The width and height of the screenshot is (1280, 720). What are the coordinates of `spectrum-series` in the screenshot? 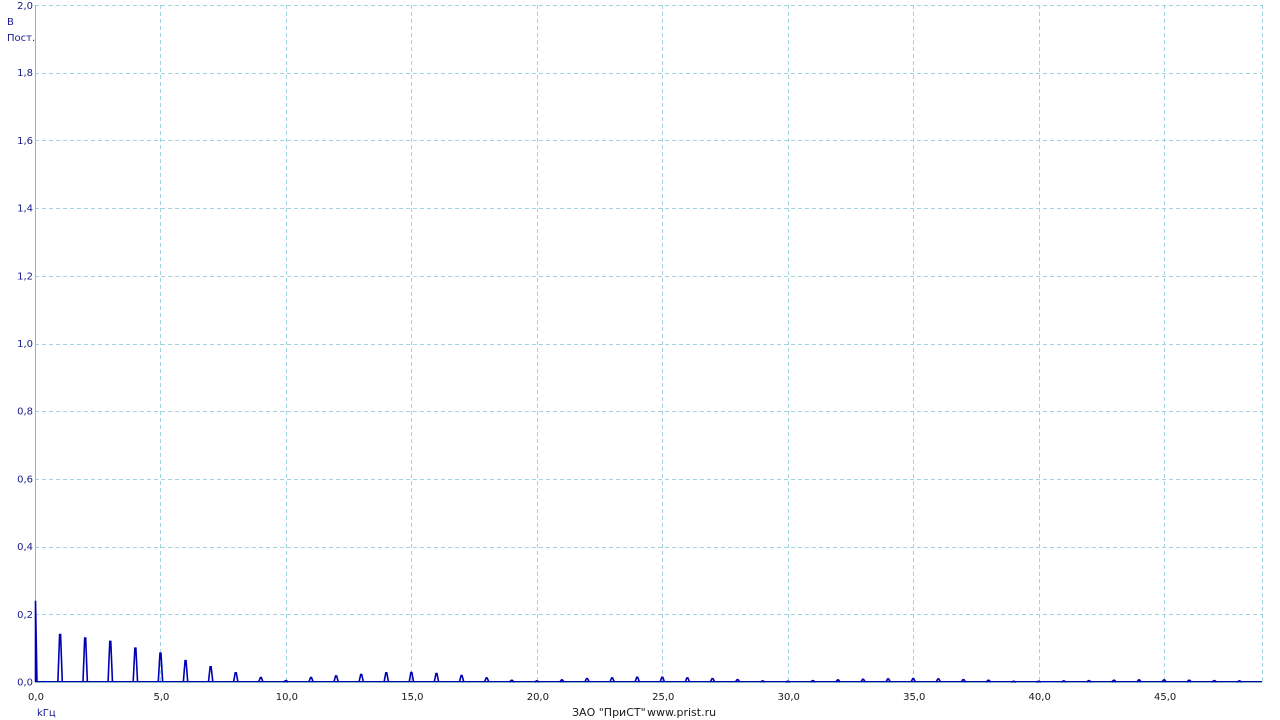 It's located at (648, 641).